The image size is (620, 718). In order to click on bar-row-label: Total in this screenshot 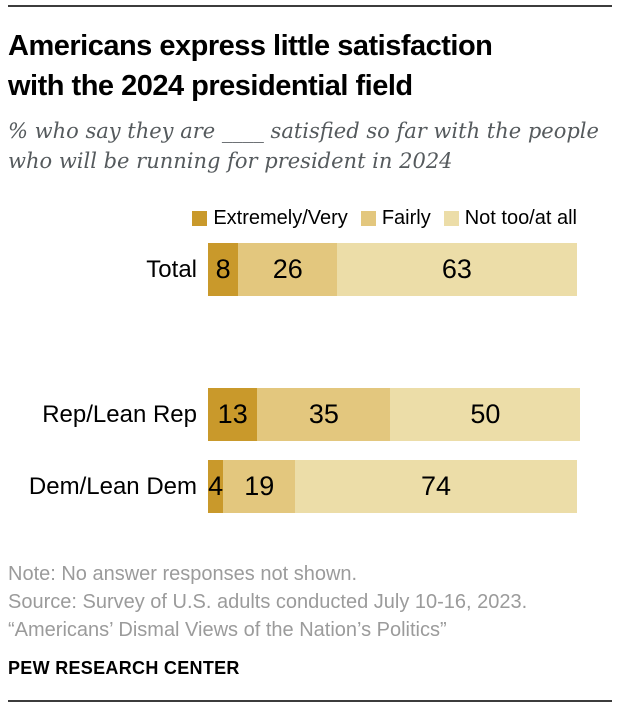, I will do `click(171, 269)`.